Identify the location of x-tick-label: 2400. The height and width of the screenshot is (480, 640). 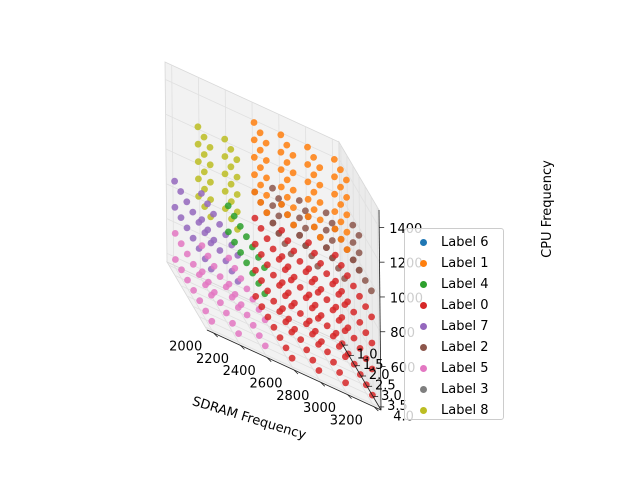
(239, 371).